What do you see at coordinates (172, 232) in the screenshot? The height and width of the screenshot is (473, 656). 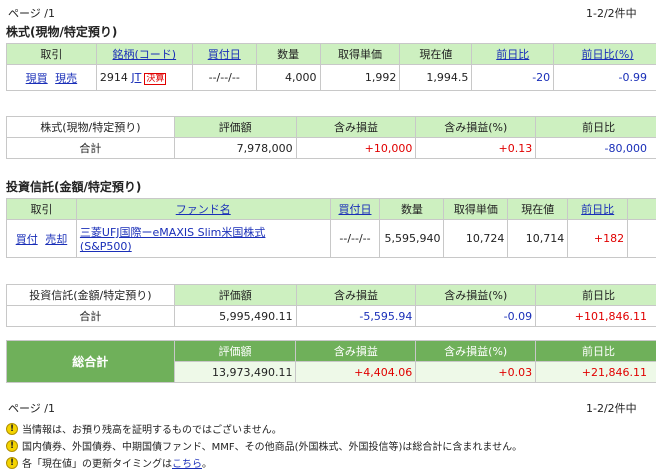 I see `fund-name-line1: 三菱UFJ国際ーeMAXIS Slim米国株式` at bounding box center [172, 232].